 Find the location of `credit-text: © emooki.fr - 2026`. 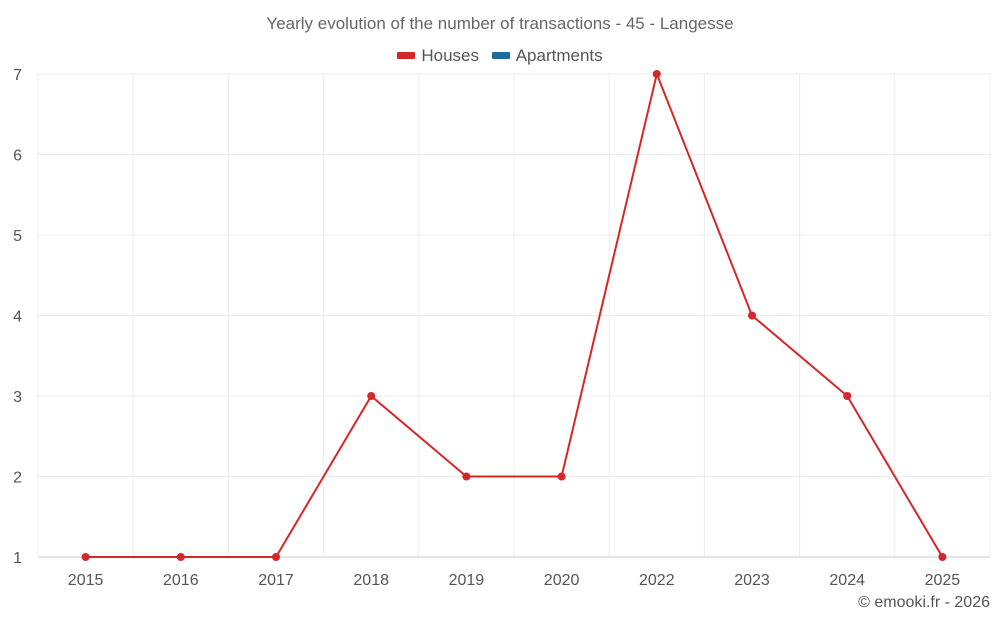

credit-text: © emooki.fr - 2026 is located at coordinates (924, 602).